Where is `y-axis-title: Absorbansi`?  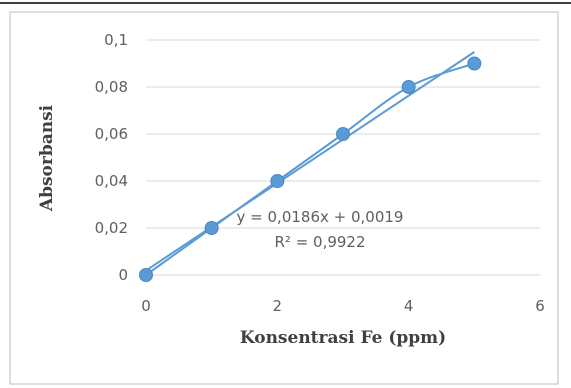
y-axis-title: Absorbansi is located at coordinates (47, 158).